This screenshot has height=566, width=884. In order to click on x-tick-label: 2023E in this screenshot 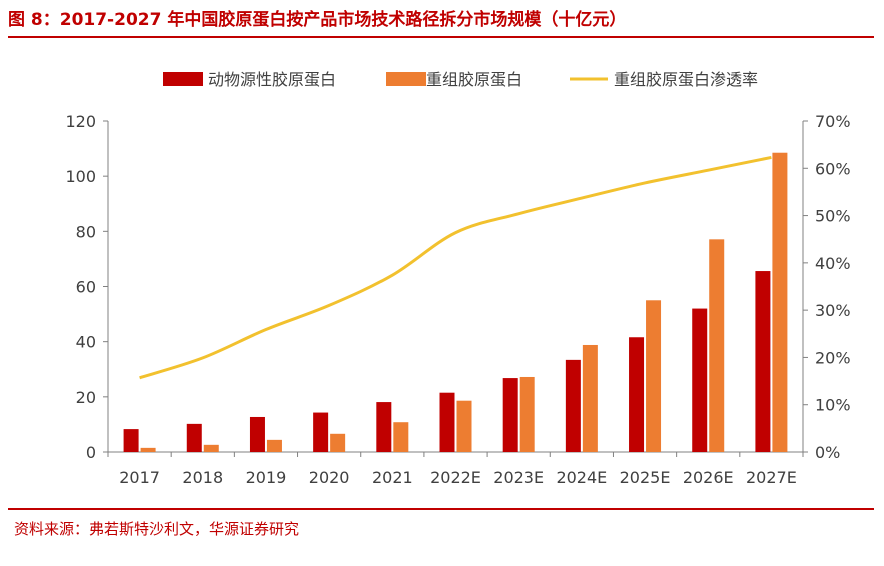, I will do `click(518, 477)`.